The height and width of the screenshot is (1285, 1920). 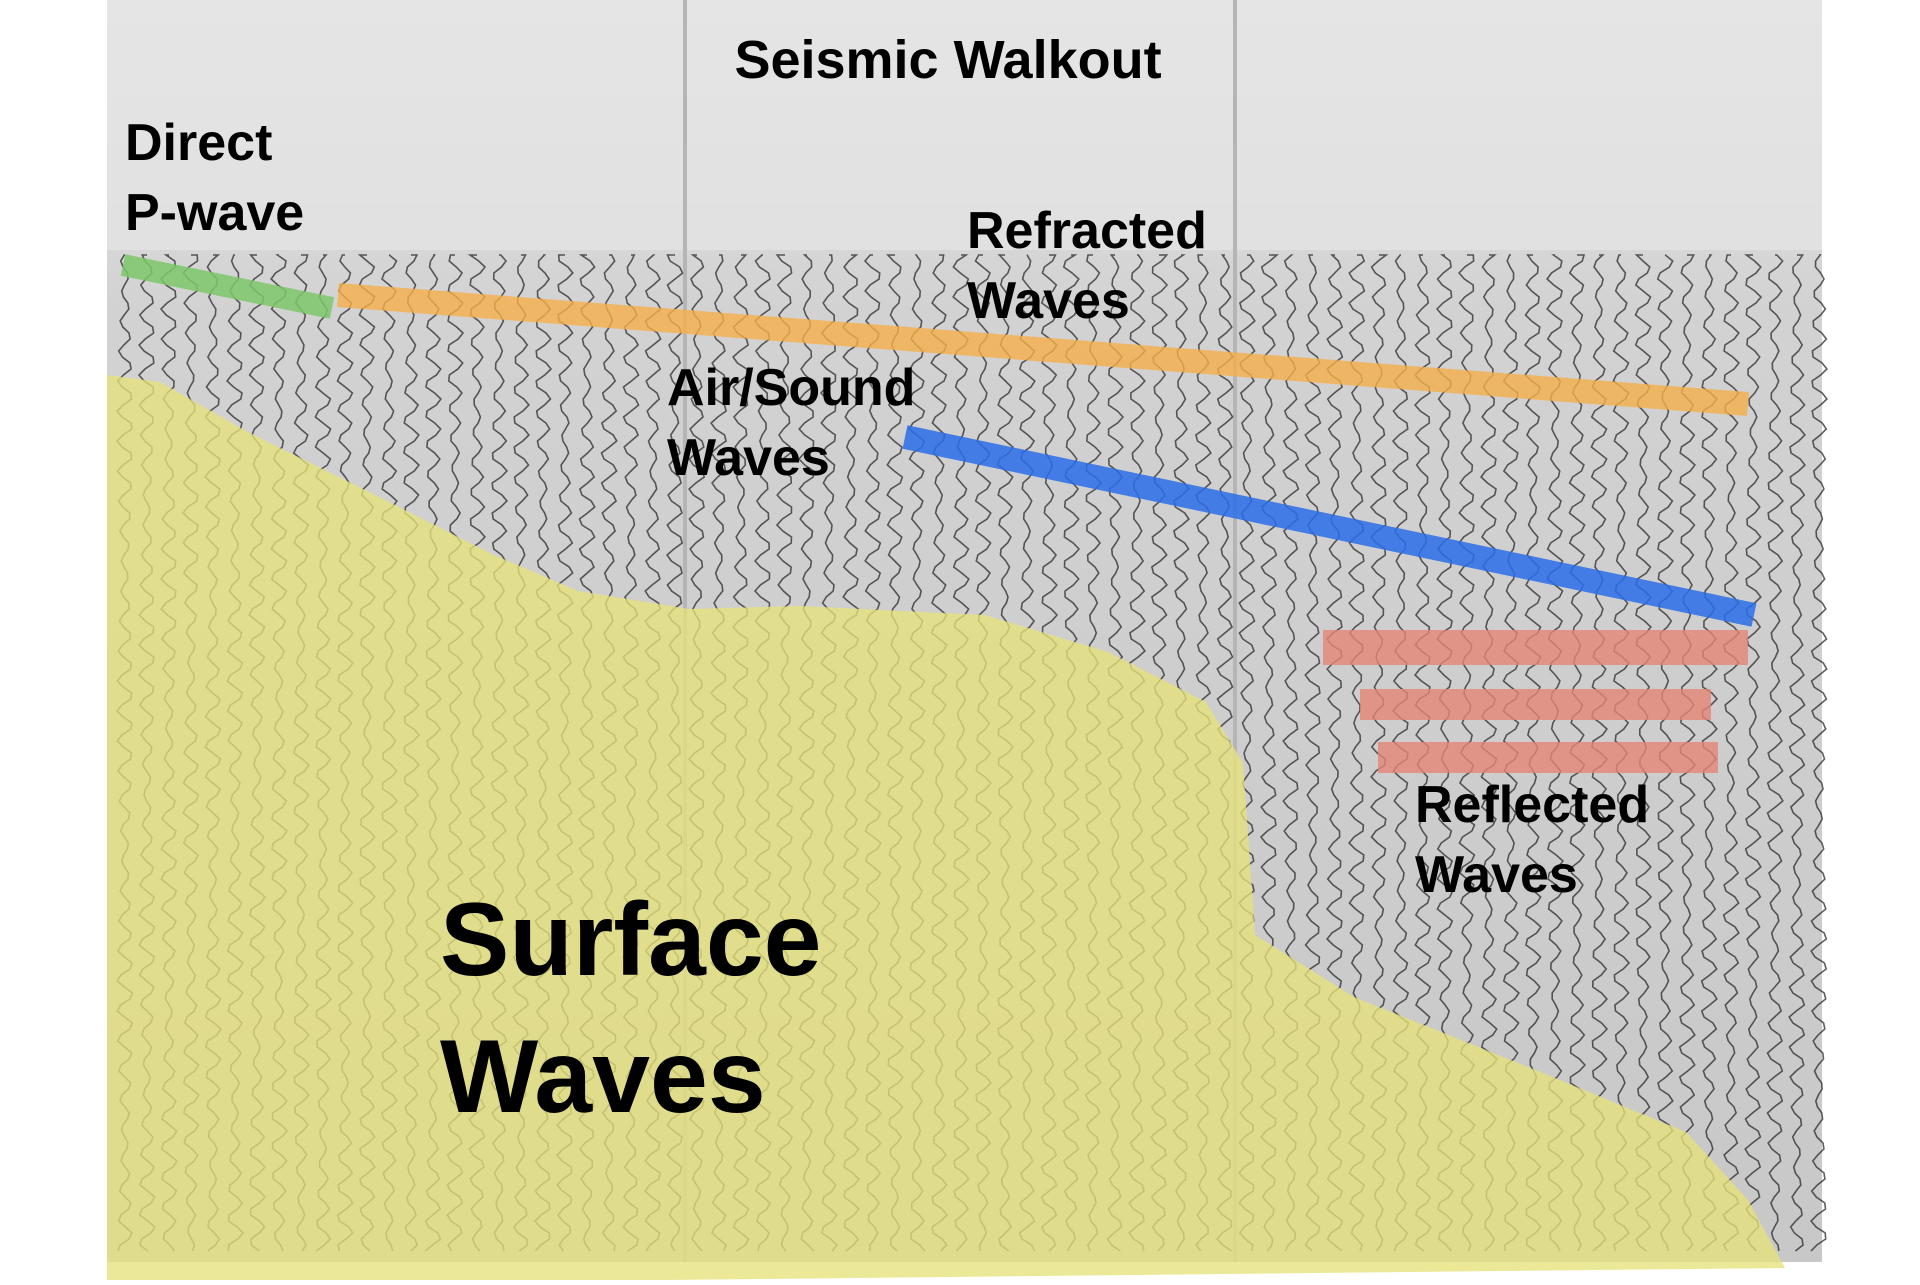 What do you see at coordinates (1532, 805) in the screenshot?
I see `label: Reflected` at bounding box center [1532, 805].